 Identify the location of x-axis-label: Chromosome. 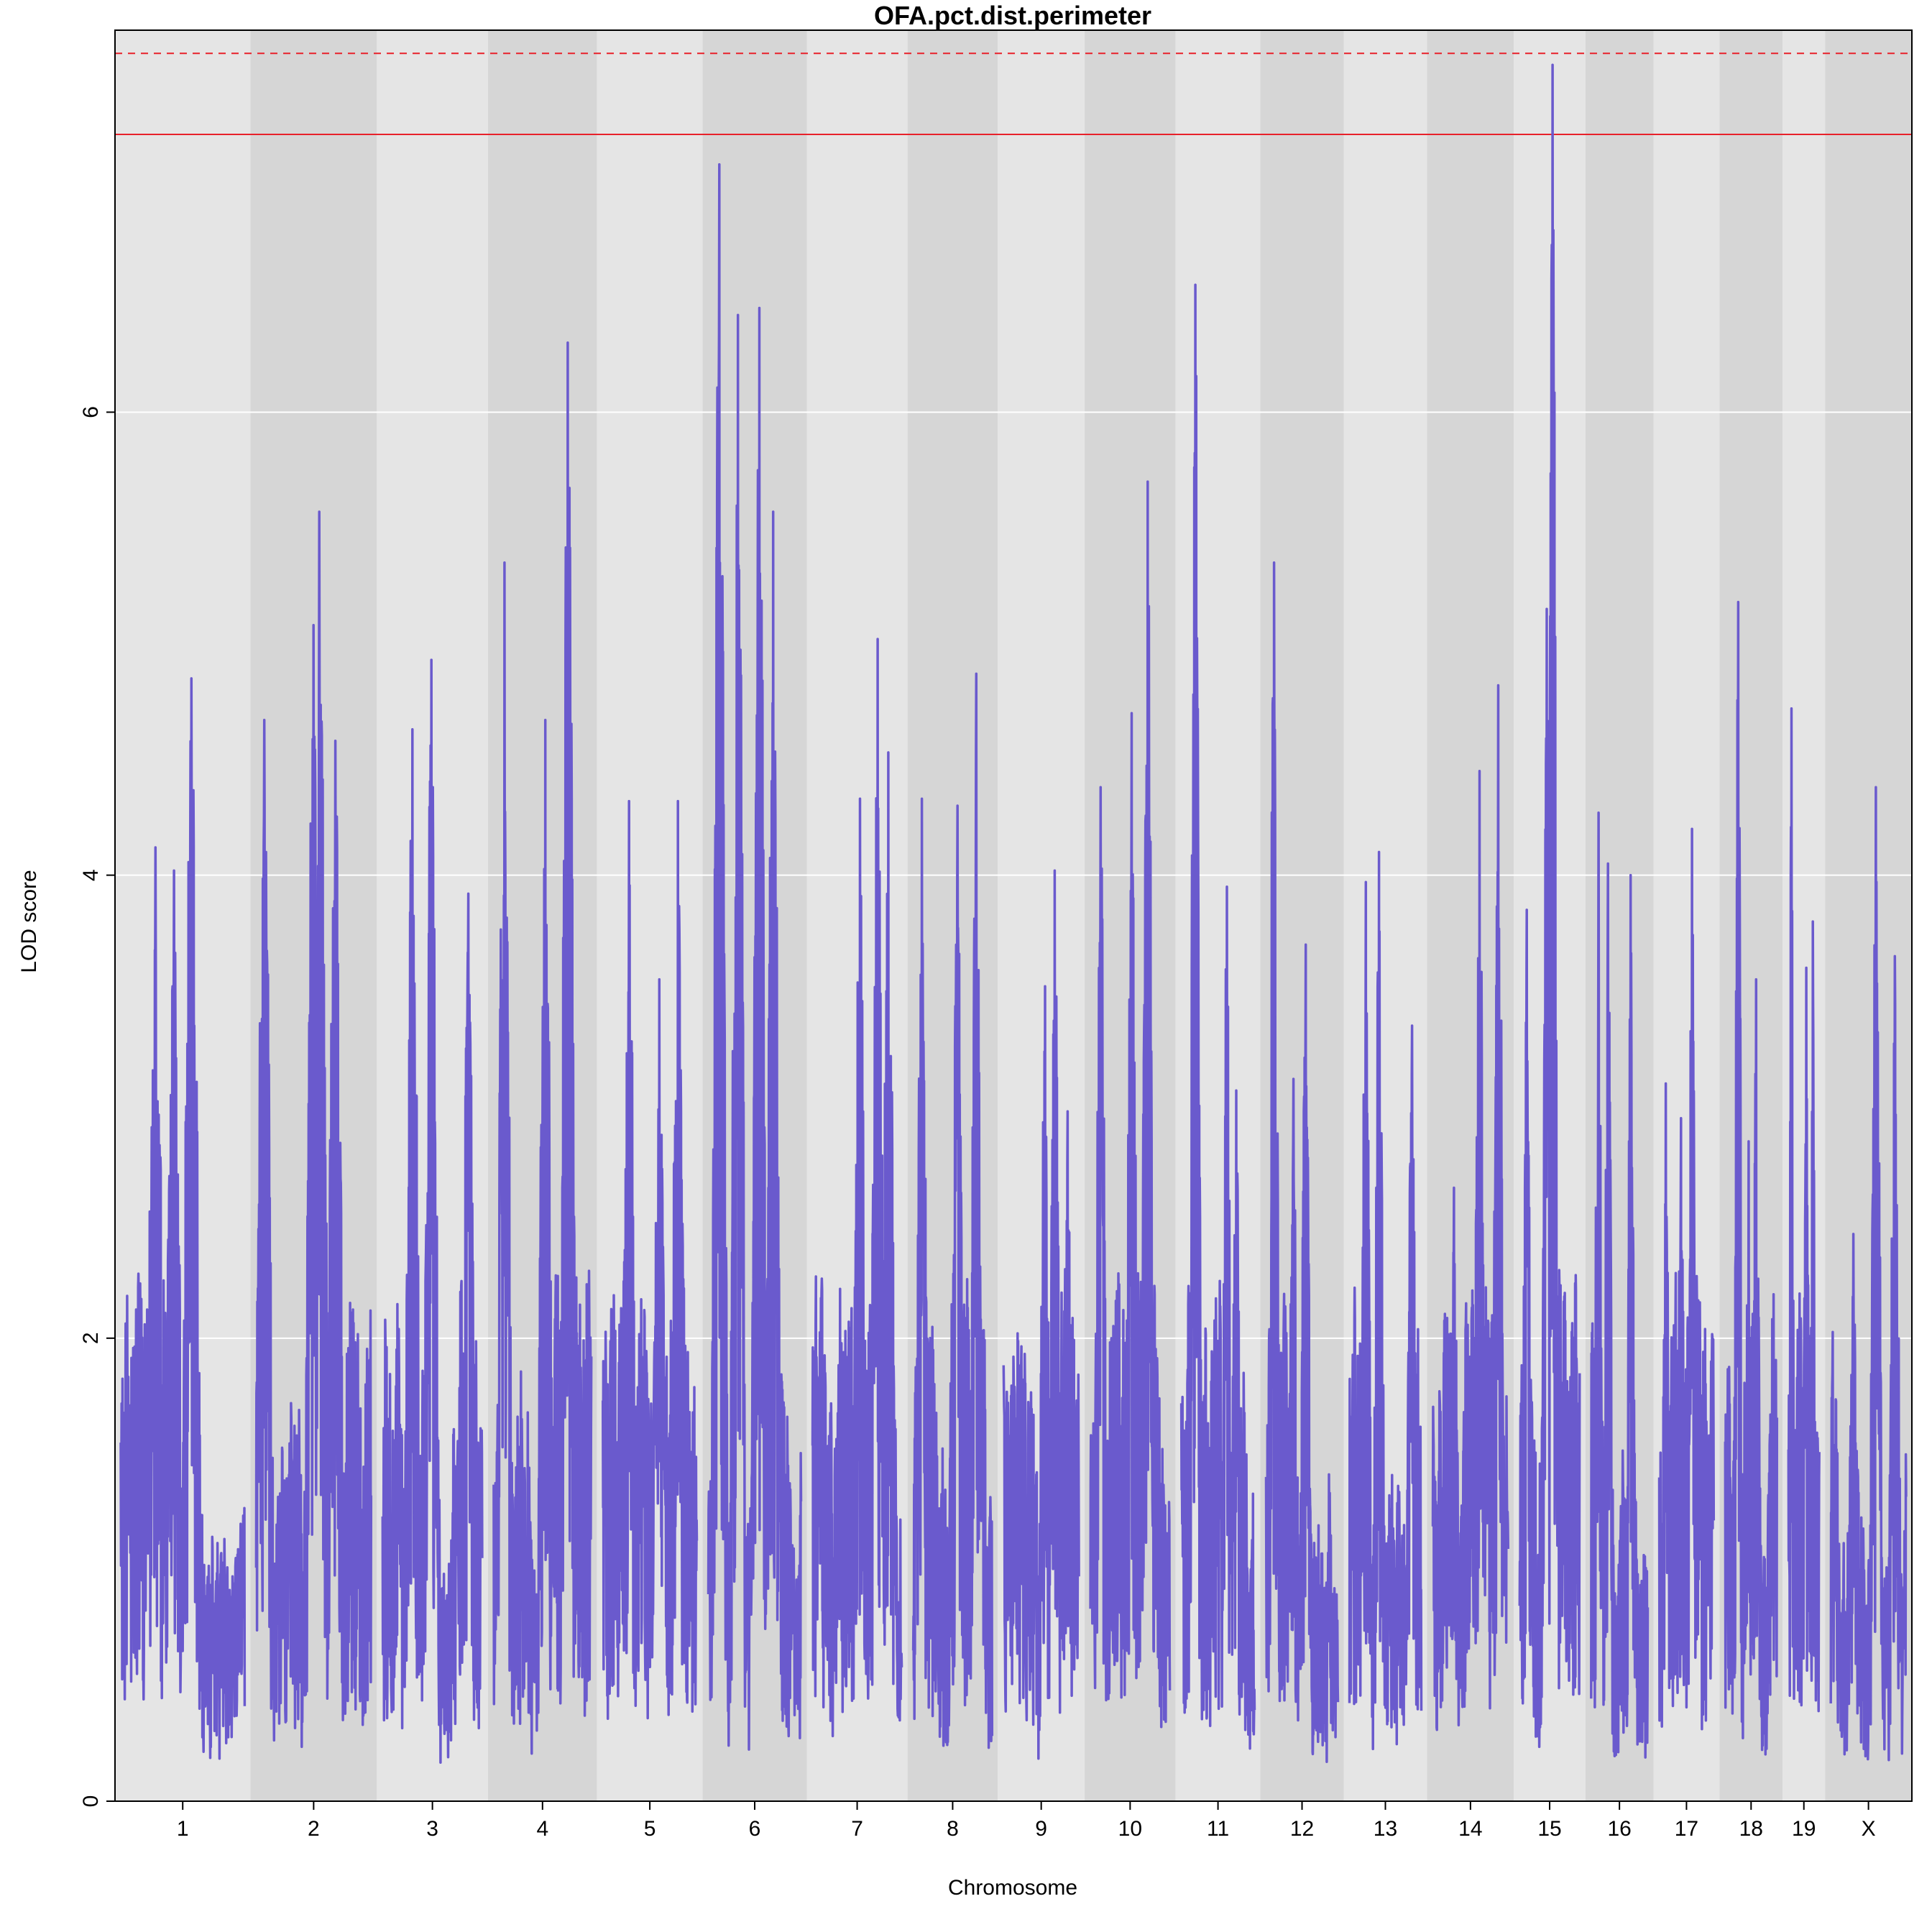
(1012, 1888).